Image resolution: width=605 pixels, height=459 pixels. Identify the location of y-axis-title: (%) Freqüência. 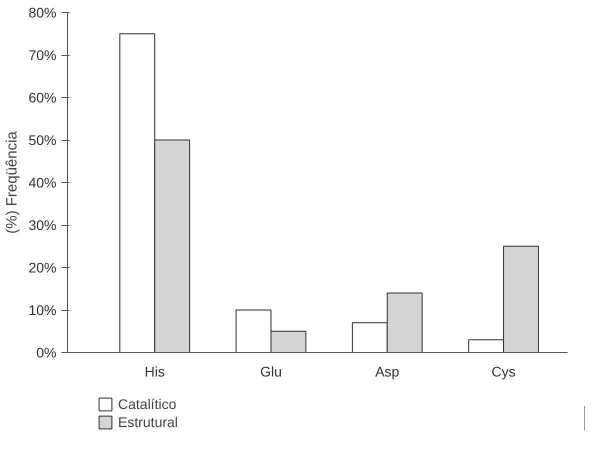
(11, 182).